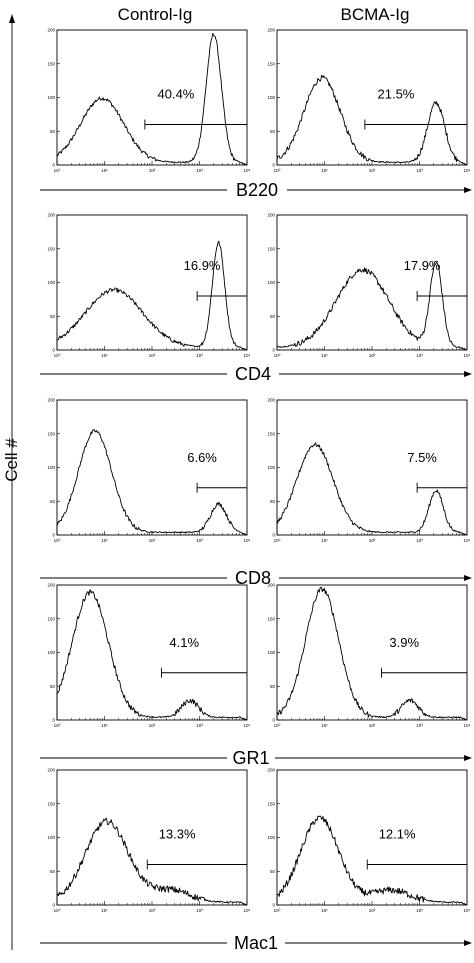 The image size is (474, 963). What do you see at coordinates (11, 460) in the screenshot?
I see `y-axis-label: Cell #` at bounding box center [11, 460].